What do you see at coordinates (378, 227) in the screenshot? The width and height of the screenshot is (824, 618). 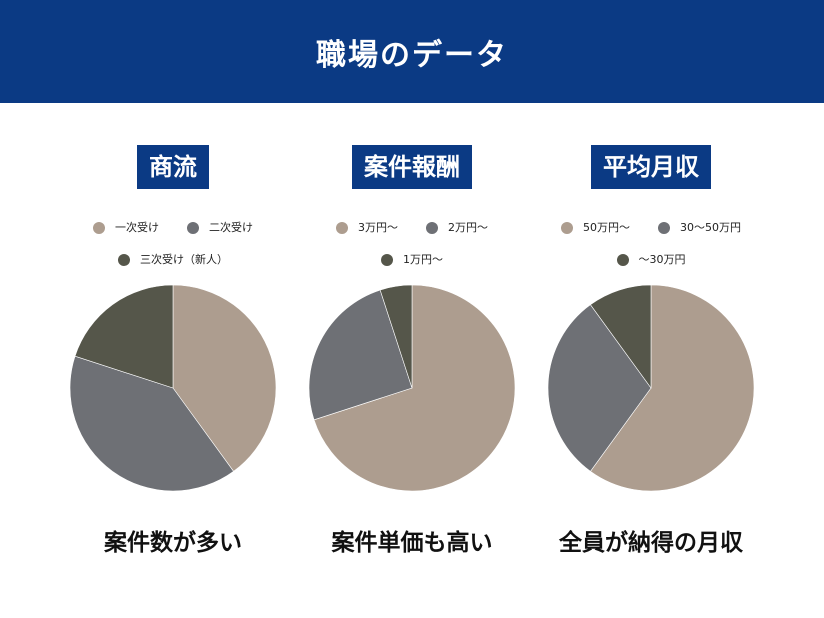 I see `legend-label: 3万円〜` at bounding box center [378, 227].